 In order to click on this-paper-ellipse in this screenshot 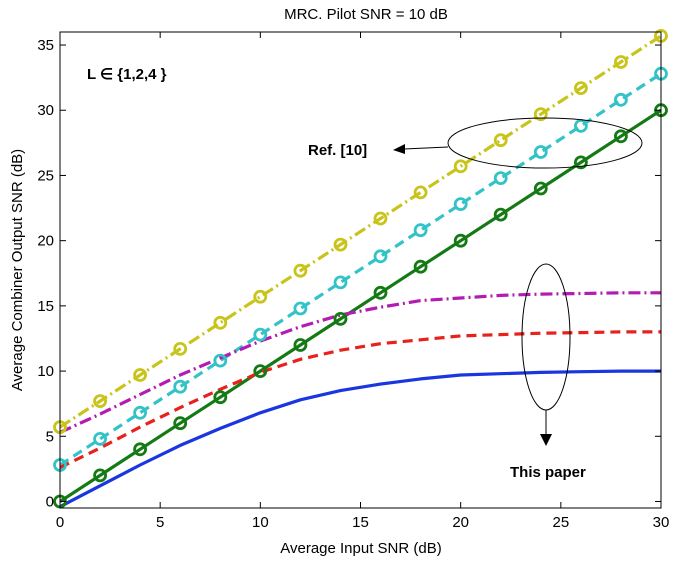, I will do `click(546, 337)`.